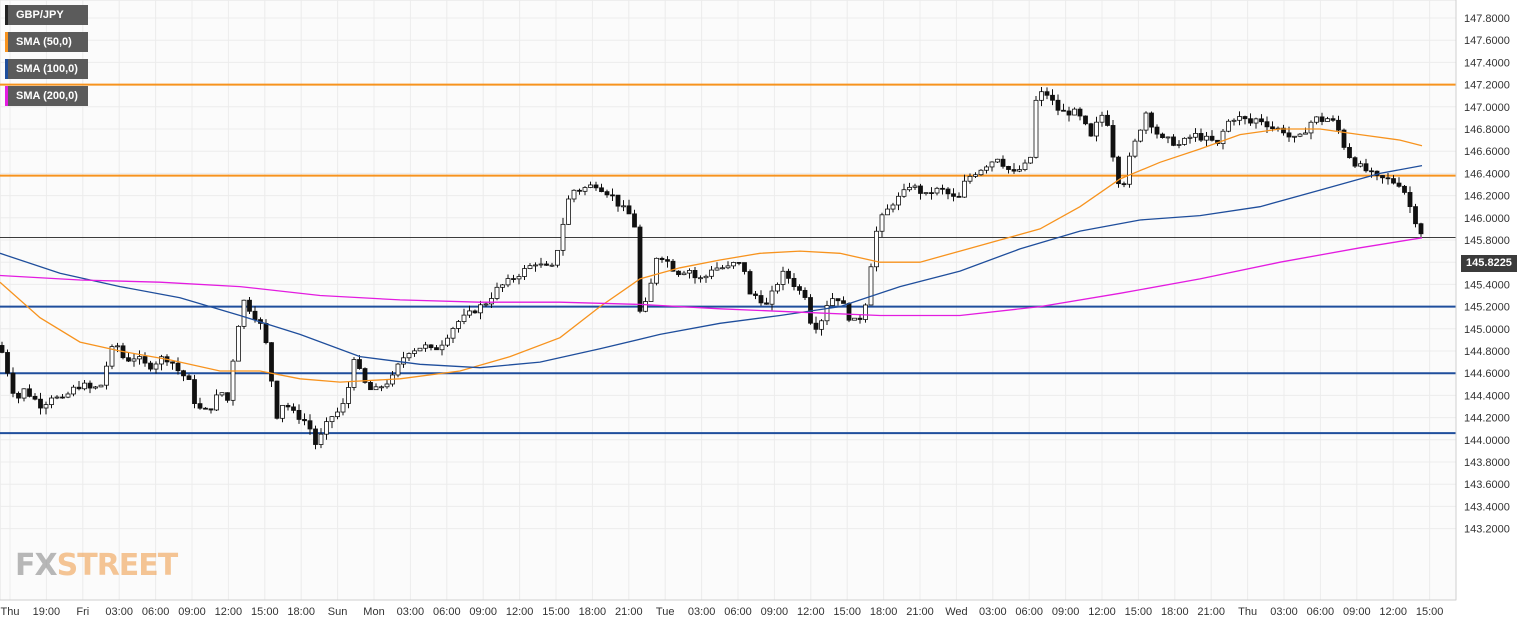 This screenshot has width=1534, height=626. I want to click on y-tick-label: 143.6000, so click(1487, 485).